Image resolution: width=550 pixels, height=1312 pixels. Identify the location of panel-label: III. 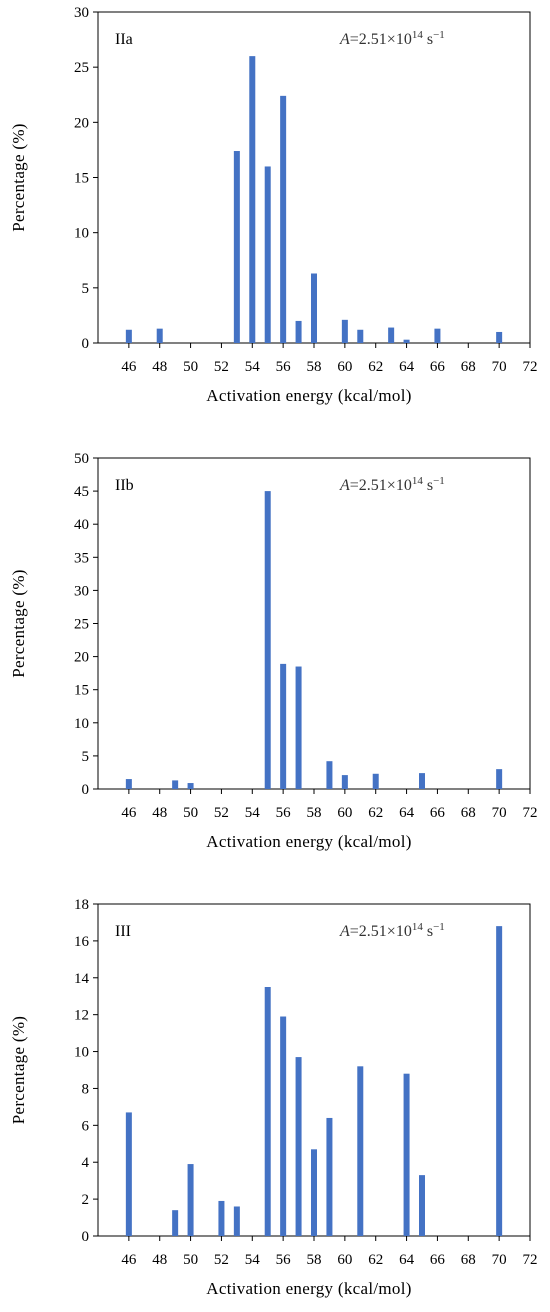
(123, 931).